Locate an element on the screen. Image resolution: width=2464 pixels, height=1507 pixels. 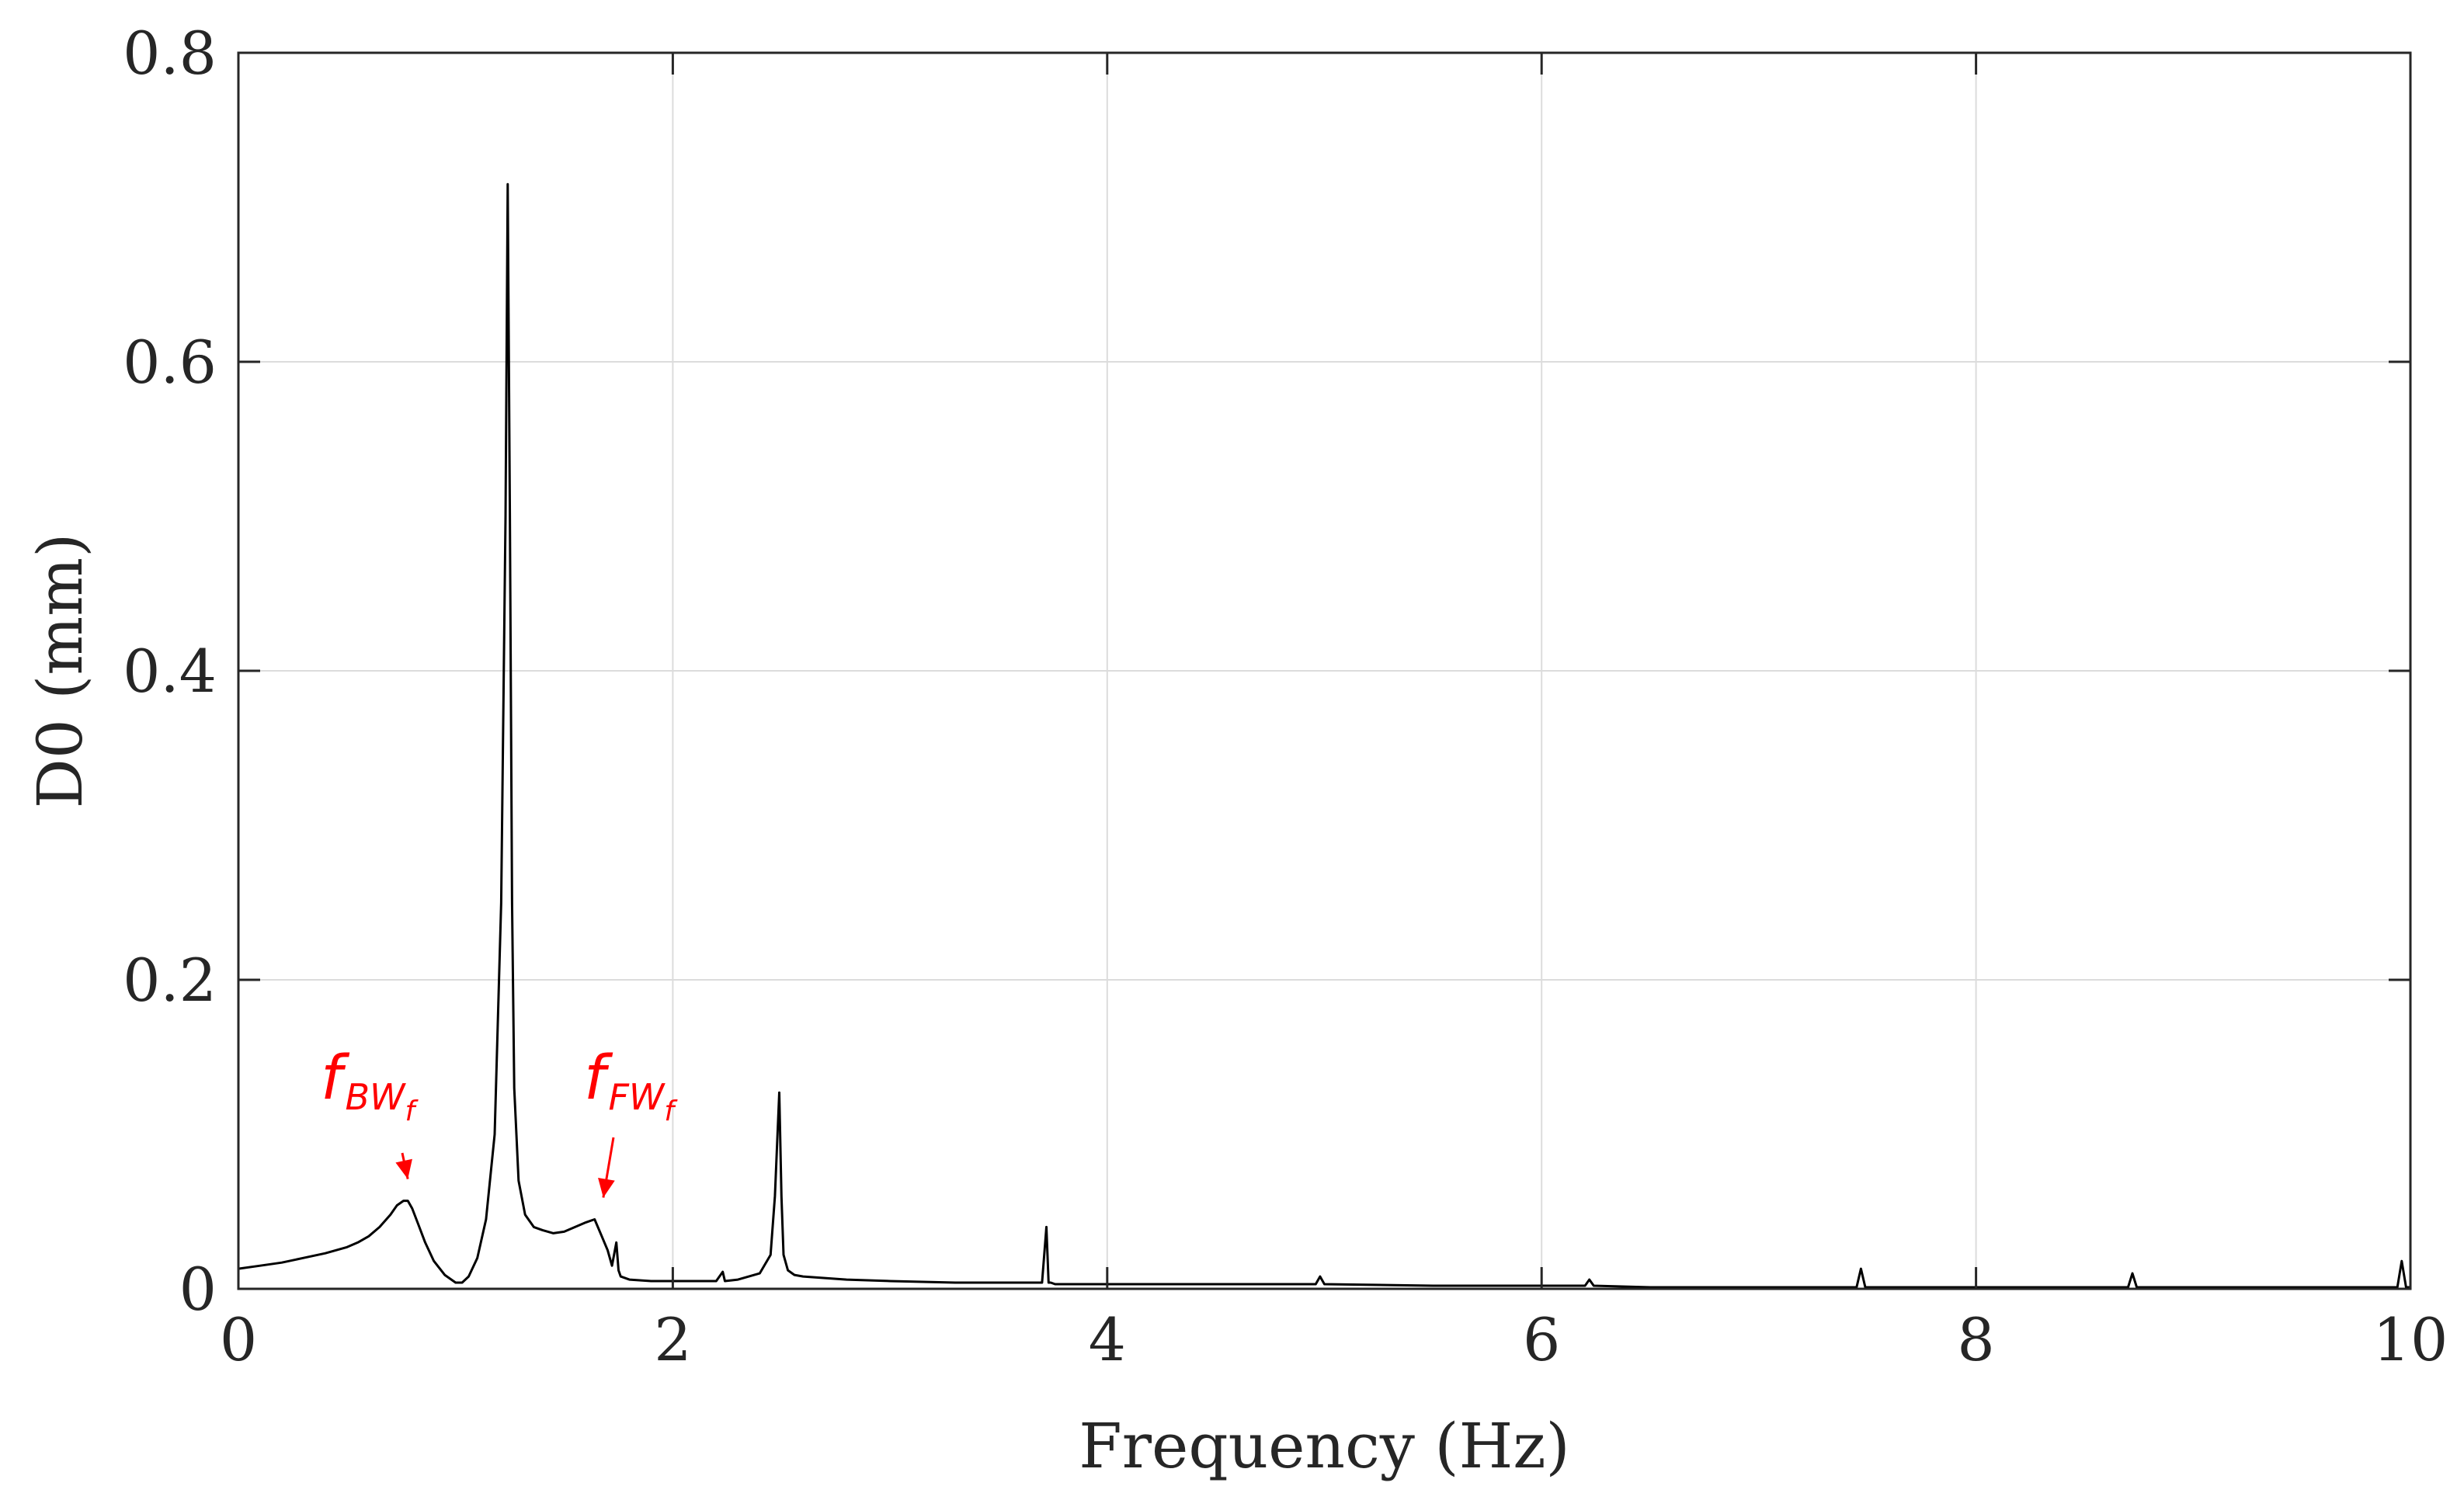
x-tick-label: 6 is located at coordinates (1541, 1339).